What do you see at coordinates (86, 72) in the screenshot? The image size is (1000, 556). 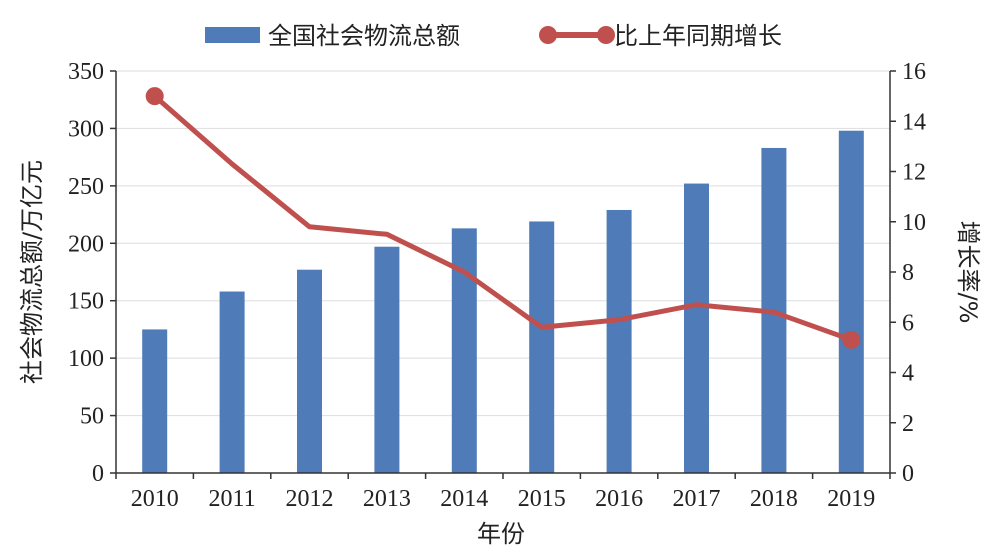 I see `left-tick-label: 350` at bounding box center [86, 72].